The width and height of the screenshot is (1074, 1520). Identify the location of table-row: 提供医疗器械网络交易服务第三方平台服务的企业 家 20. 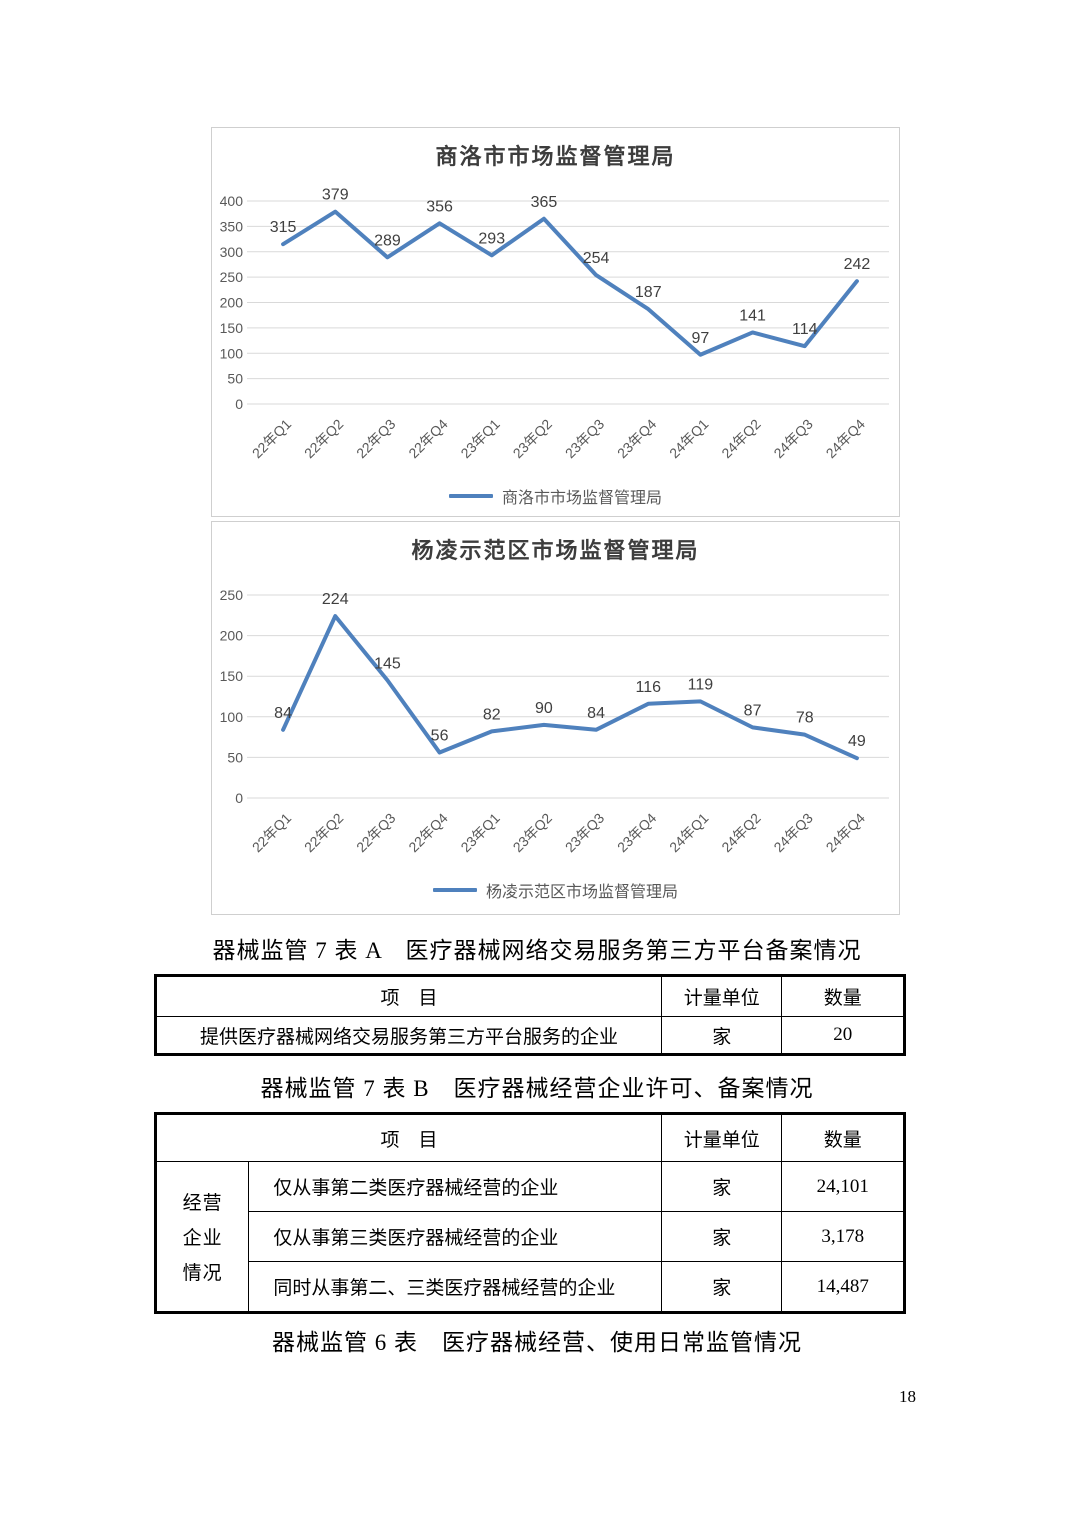
(529, 1035).